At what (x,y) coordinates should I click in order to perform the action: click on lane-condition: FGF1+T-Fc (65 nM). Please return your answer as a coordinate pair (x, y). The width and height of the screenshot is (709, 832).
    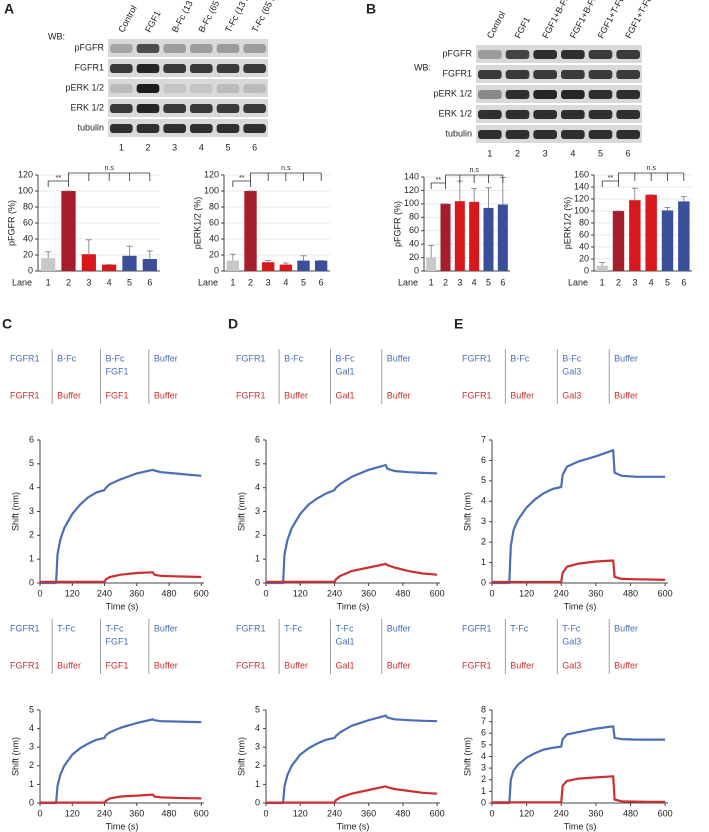
    Looking at the image, I should click on (646, 20).